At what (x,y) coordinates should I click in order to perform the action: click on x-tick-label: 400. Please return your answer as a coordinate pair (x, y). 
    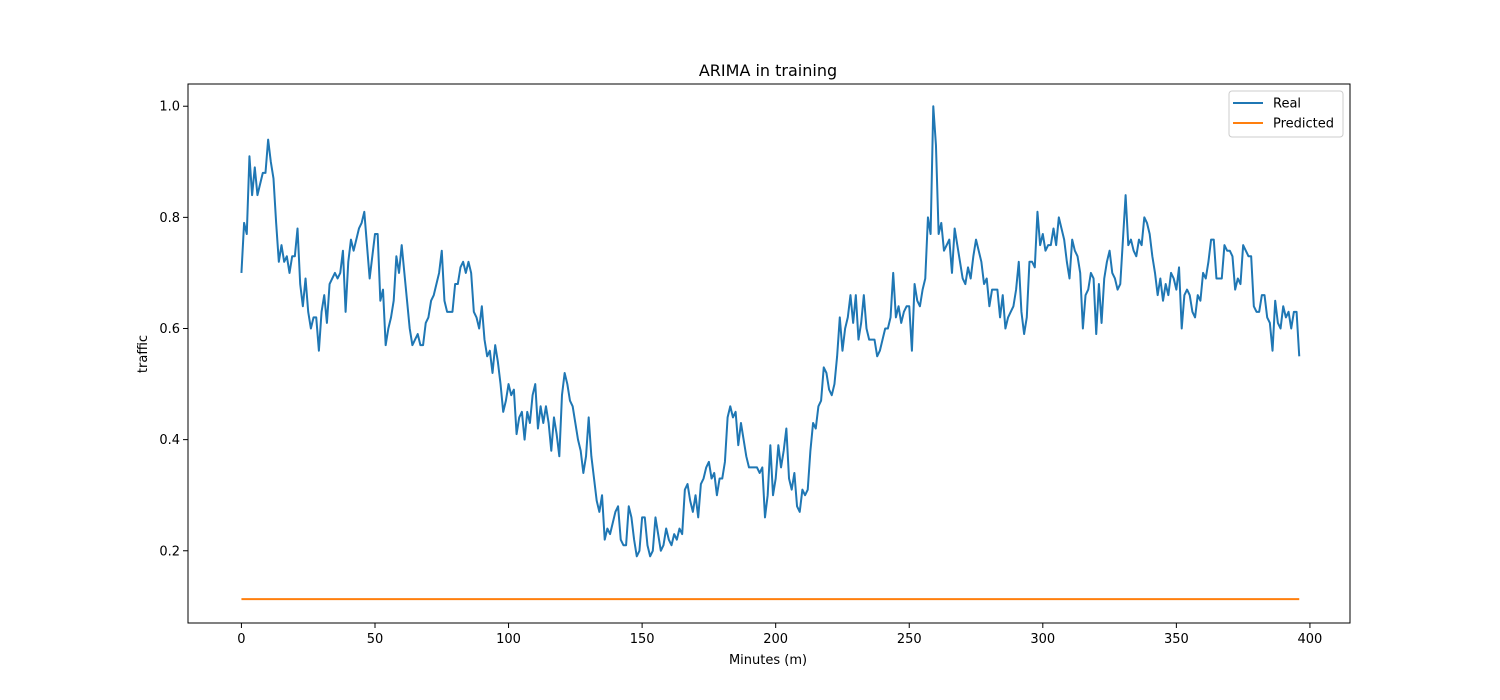
    Looking at the image, I should click on (1310, 639).